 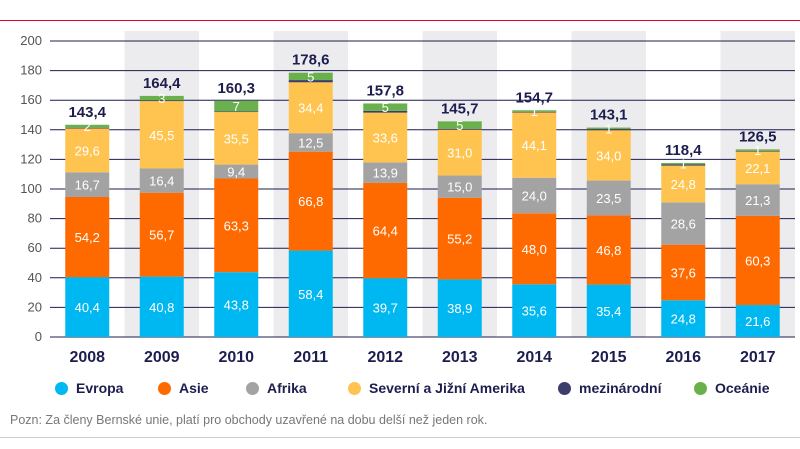 I want to click on segment-label: 35,6, so click(x=534, y=311).